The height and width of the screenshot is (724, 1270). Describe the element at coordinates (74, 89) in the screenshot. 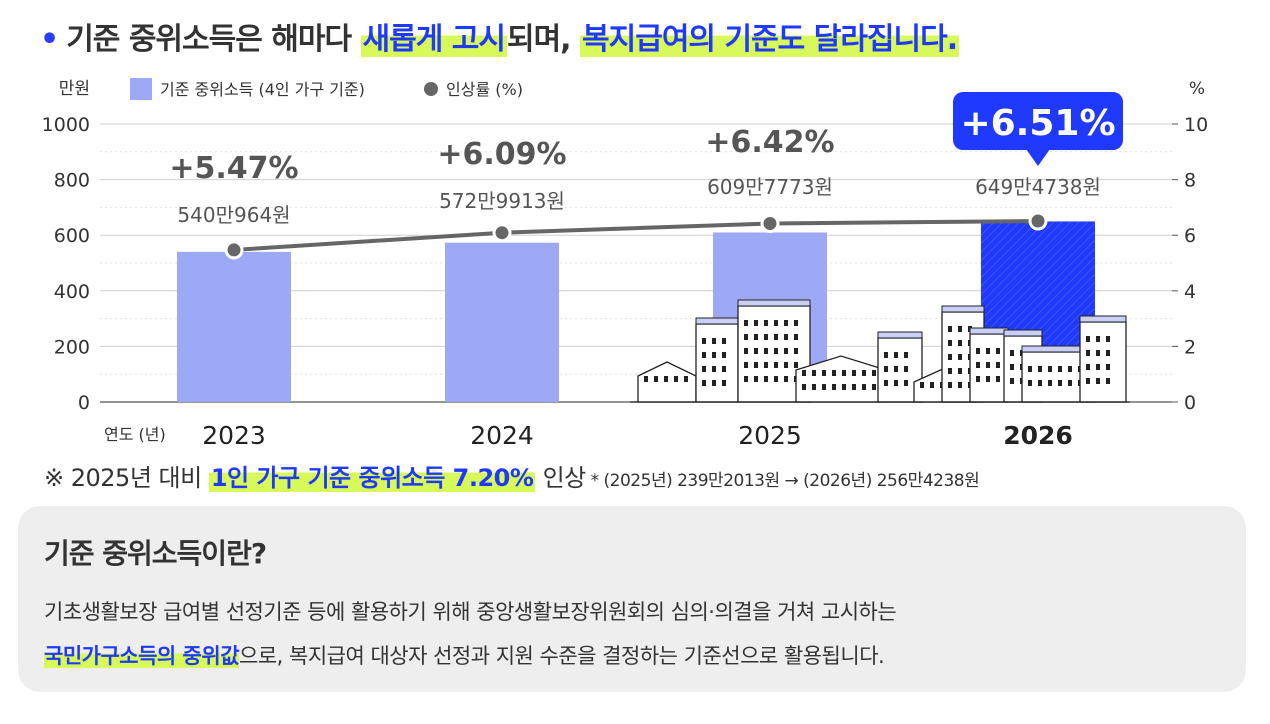

I see `y-left-label: 만원` at that location.